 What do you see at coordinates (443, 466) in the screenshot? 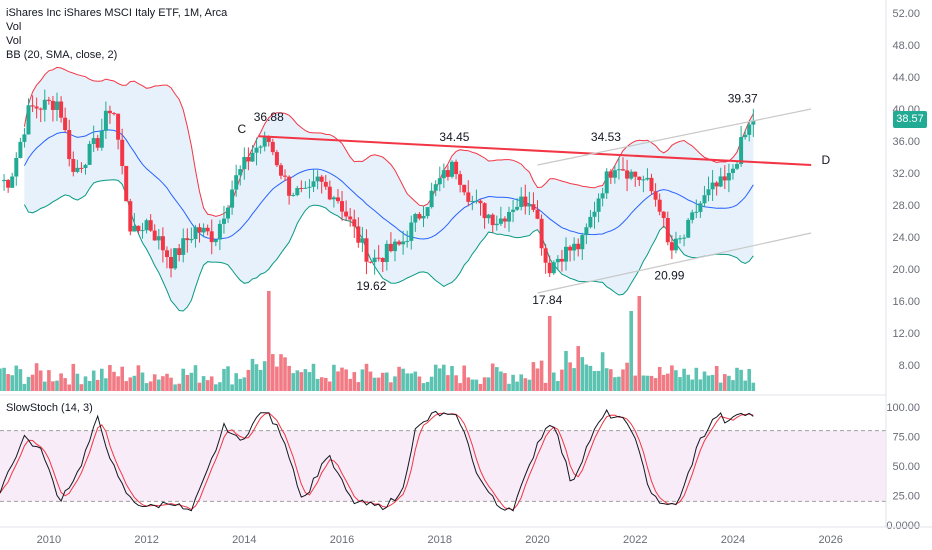
I see `stoch-band` at bounding box center [443, 466].